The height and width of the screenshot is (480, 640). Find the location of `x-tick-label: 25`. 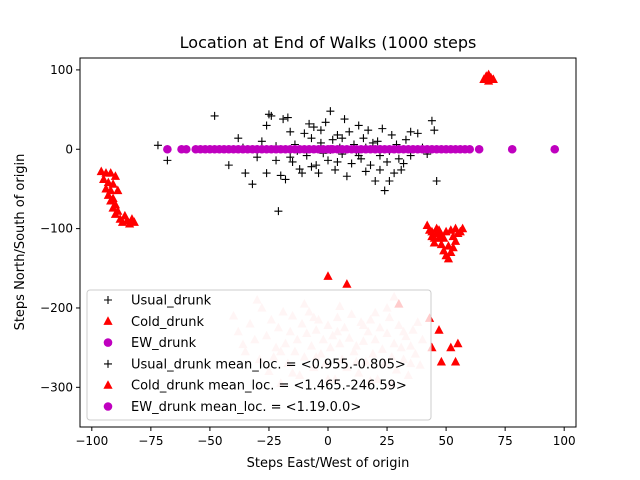

x-tick-label: 25 is located at coordinates (386, 441).